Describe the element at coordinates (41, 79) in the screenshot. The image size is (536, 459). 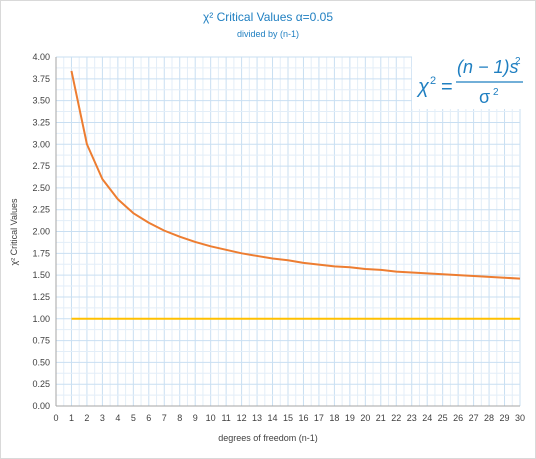
I see `y-tick-label: 3.75` at that location.